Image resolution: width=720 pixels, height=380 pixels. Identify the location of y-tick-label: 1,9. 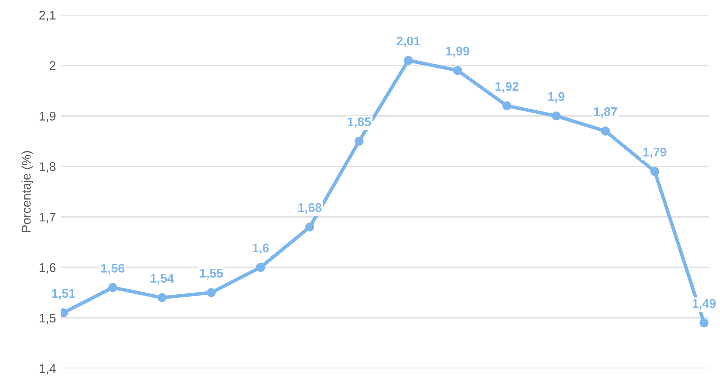
(48, 117).